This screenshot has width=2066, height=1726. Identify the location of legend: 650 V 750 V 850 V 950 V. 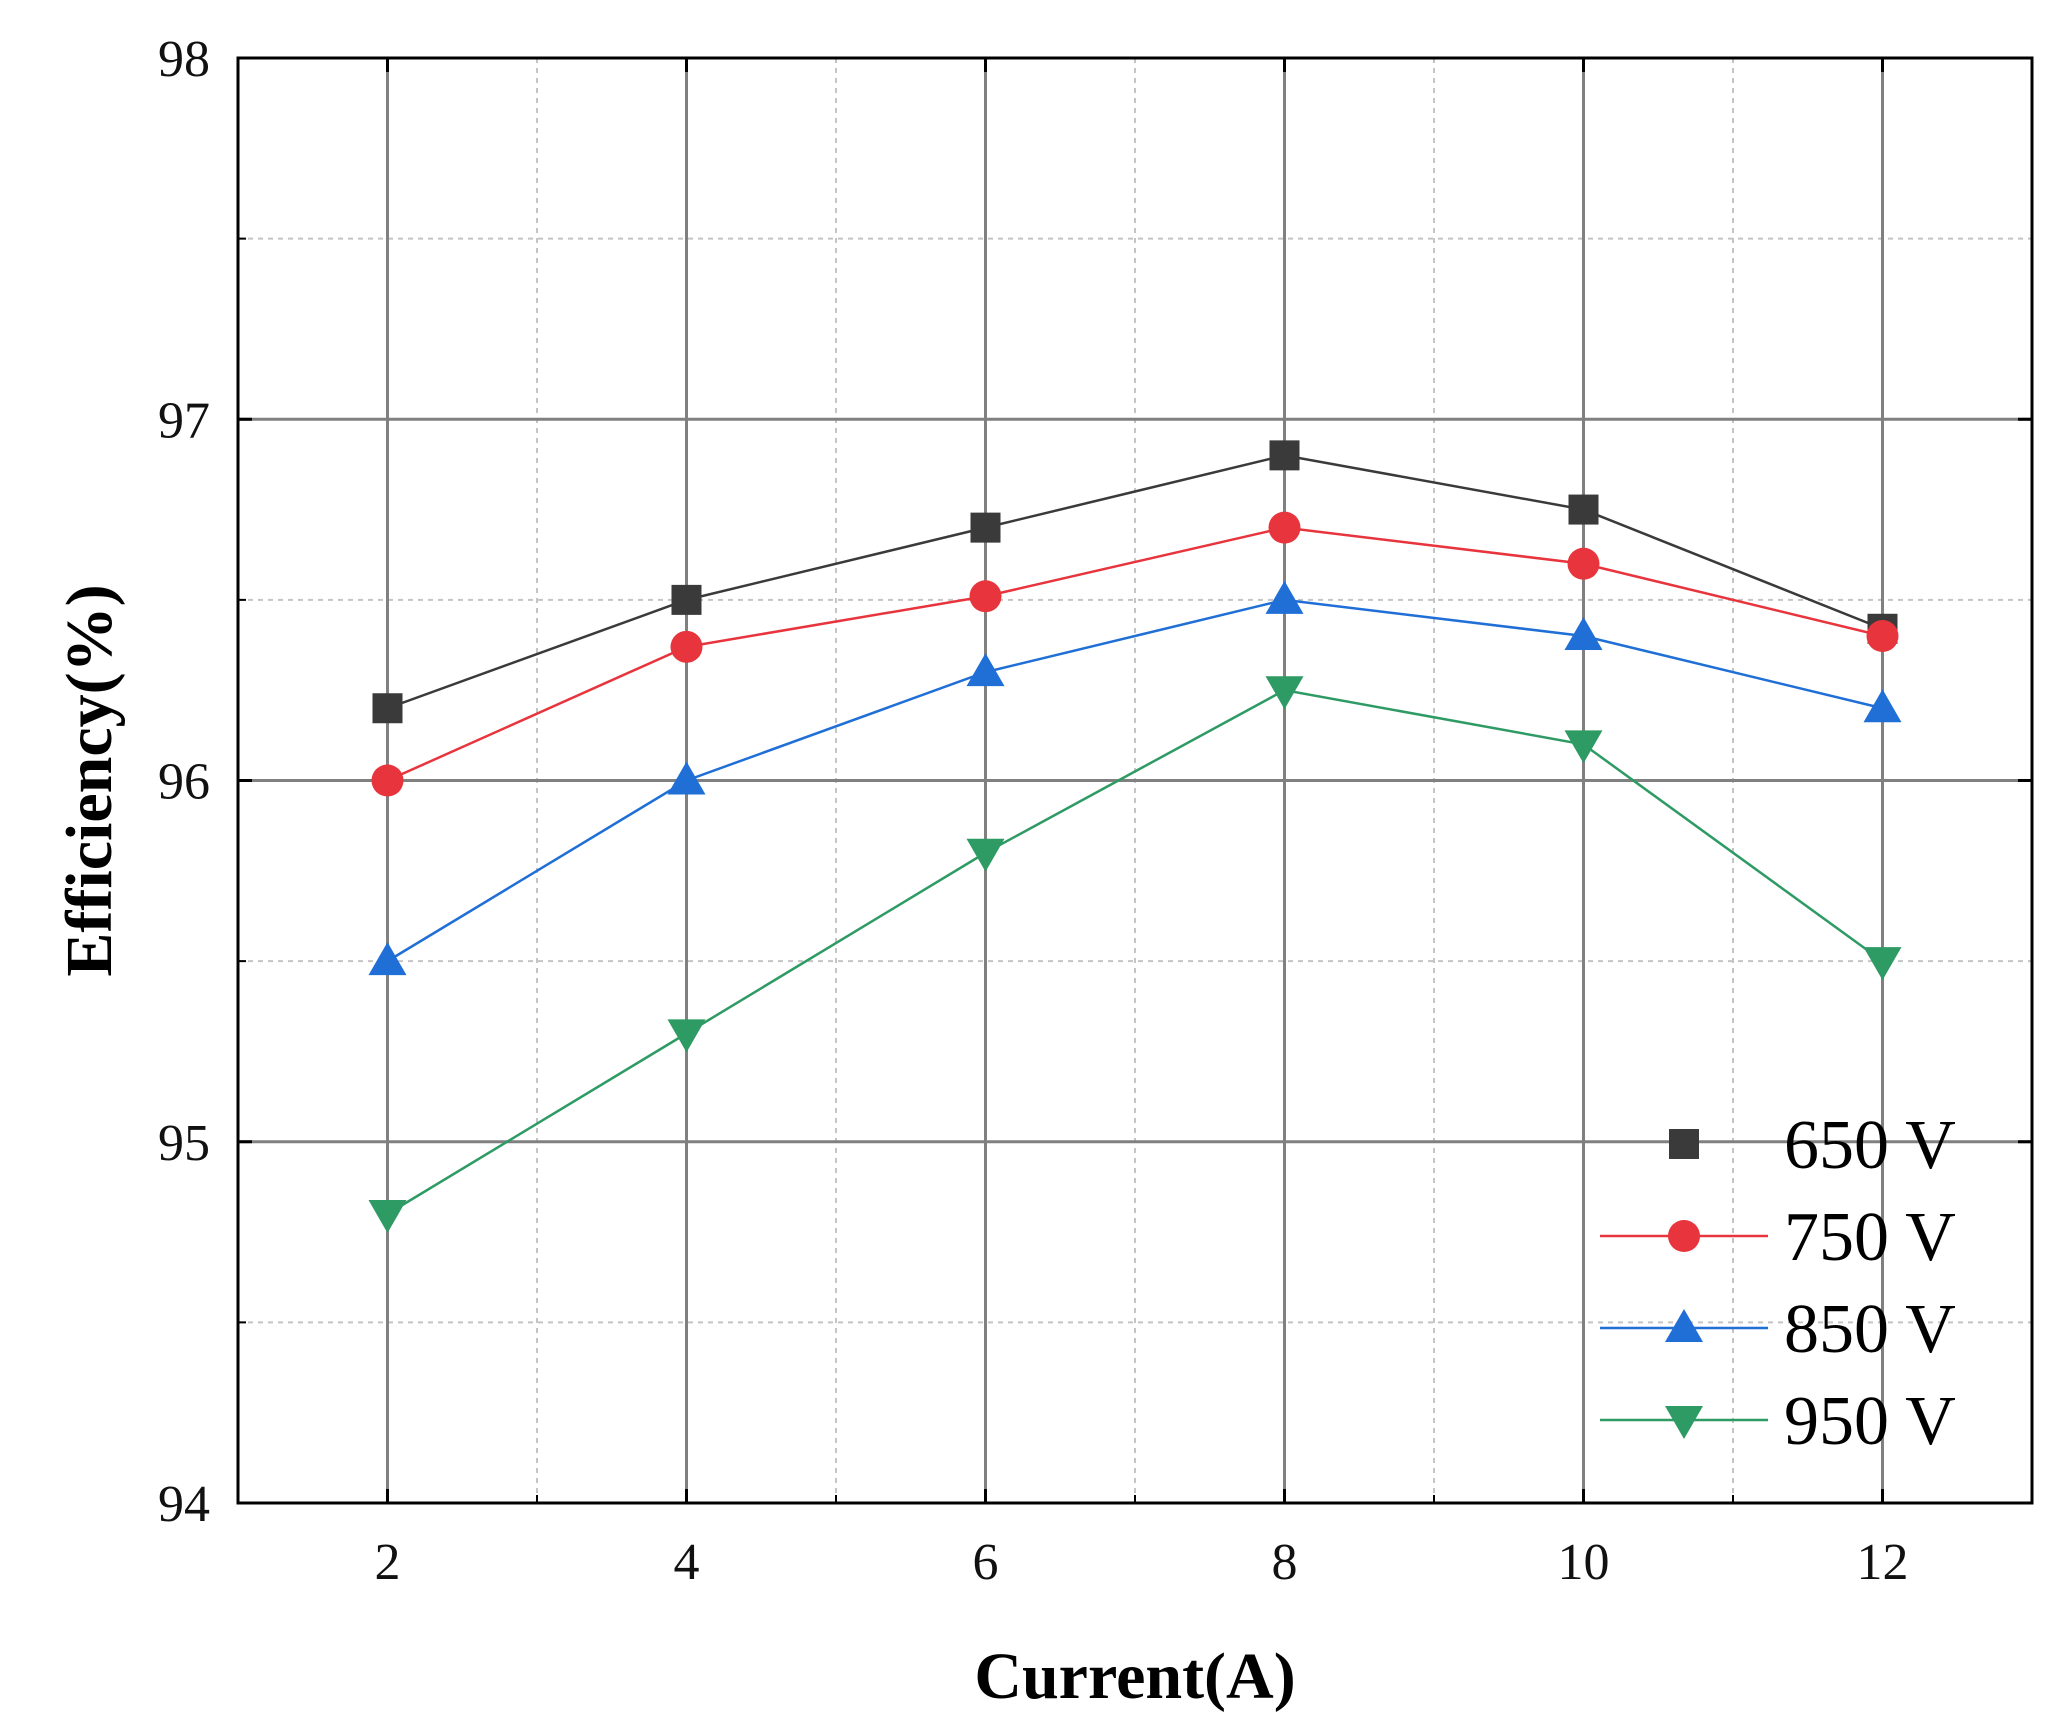
(1778, 1283).